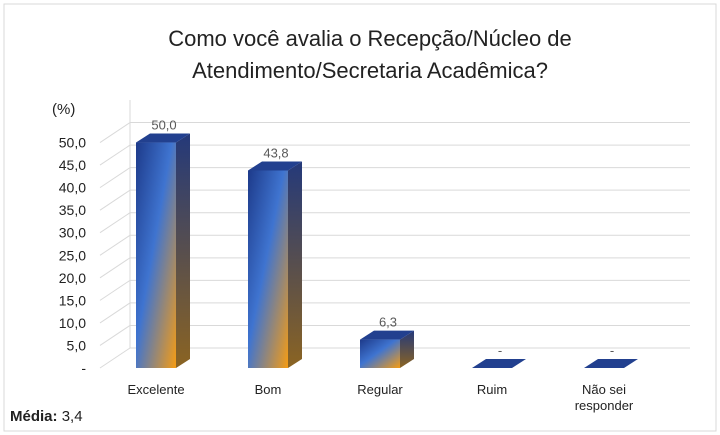 The height and width of the screenshot is (435, 720). I want to click on value-label: 6,3, so click(388, 322).